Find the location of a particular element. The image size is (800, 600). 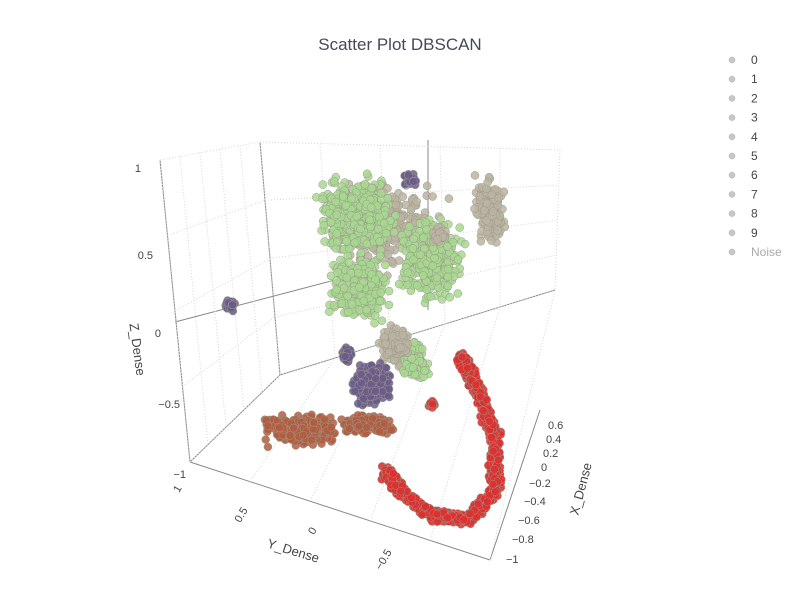

y-tick: 0 is located at coordinates (312, 531).